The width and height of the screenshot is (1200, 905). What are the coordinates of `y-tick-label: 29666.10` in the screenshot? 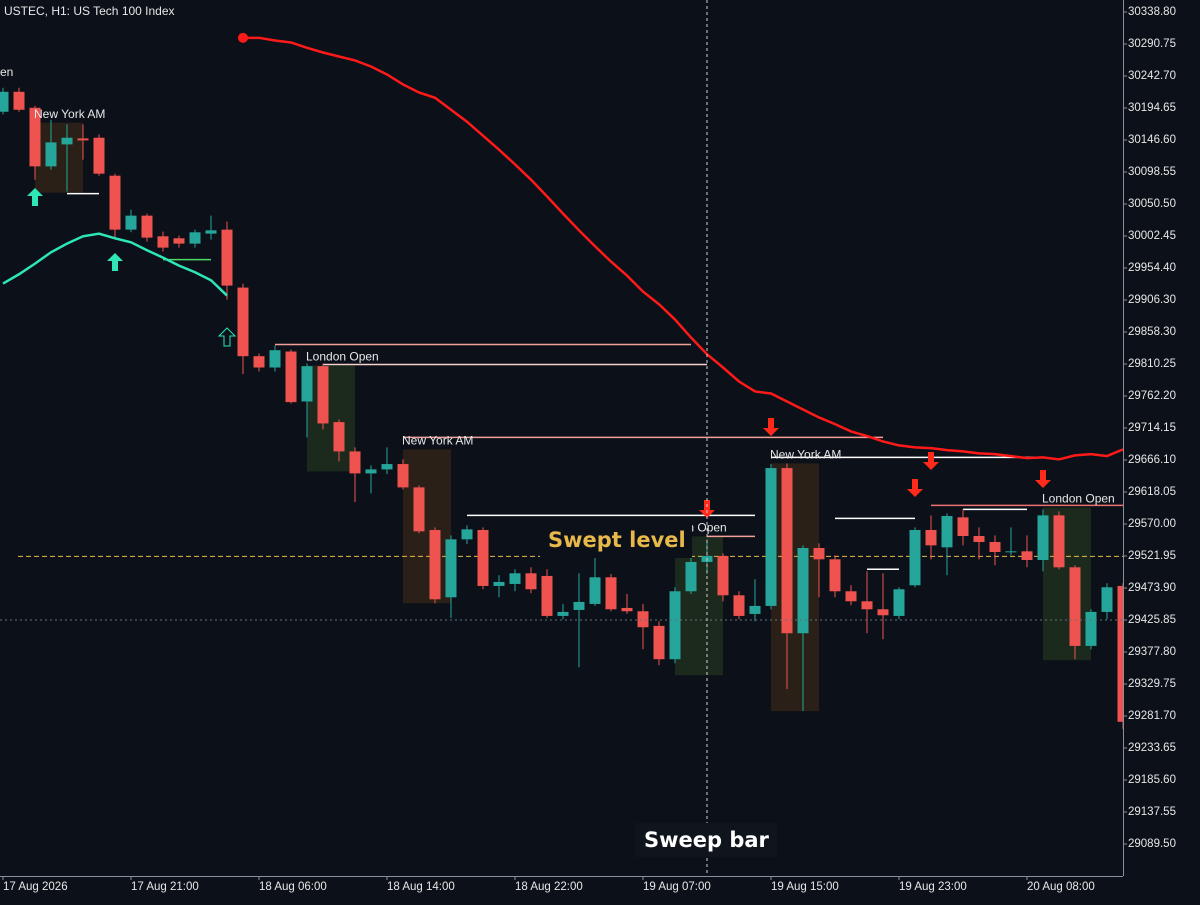 It's located at (1152, 460).